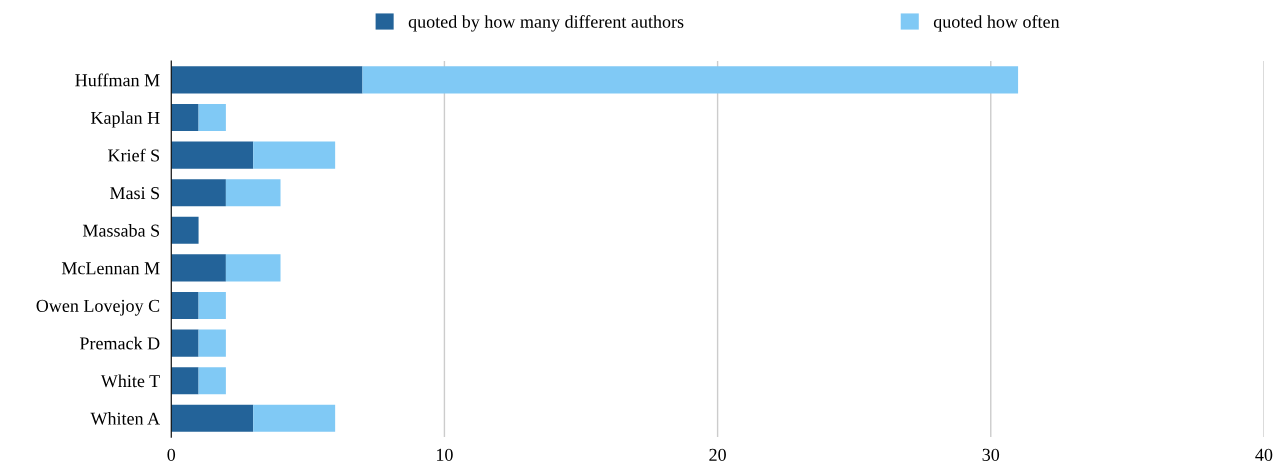 The image size is (1278, 470). What do you see at coordinates (444, 454) in the screenshot?
I see `x-tick-label: 10` at bounding box center [444, 454].